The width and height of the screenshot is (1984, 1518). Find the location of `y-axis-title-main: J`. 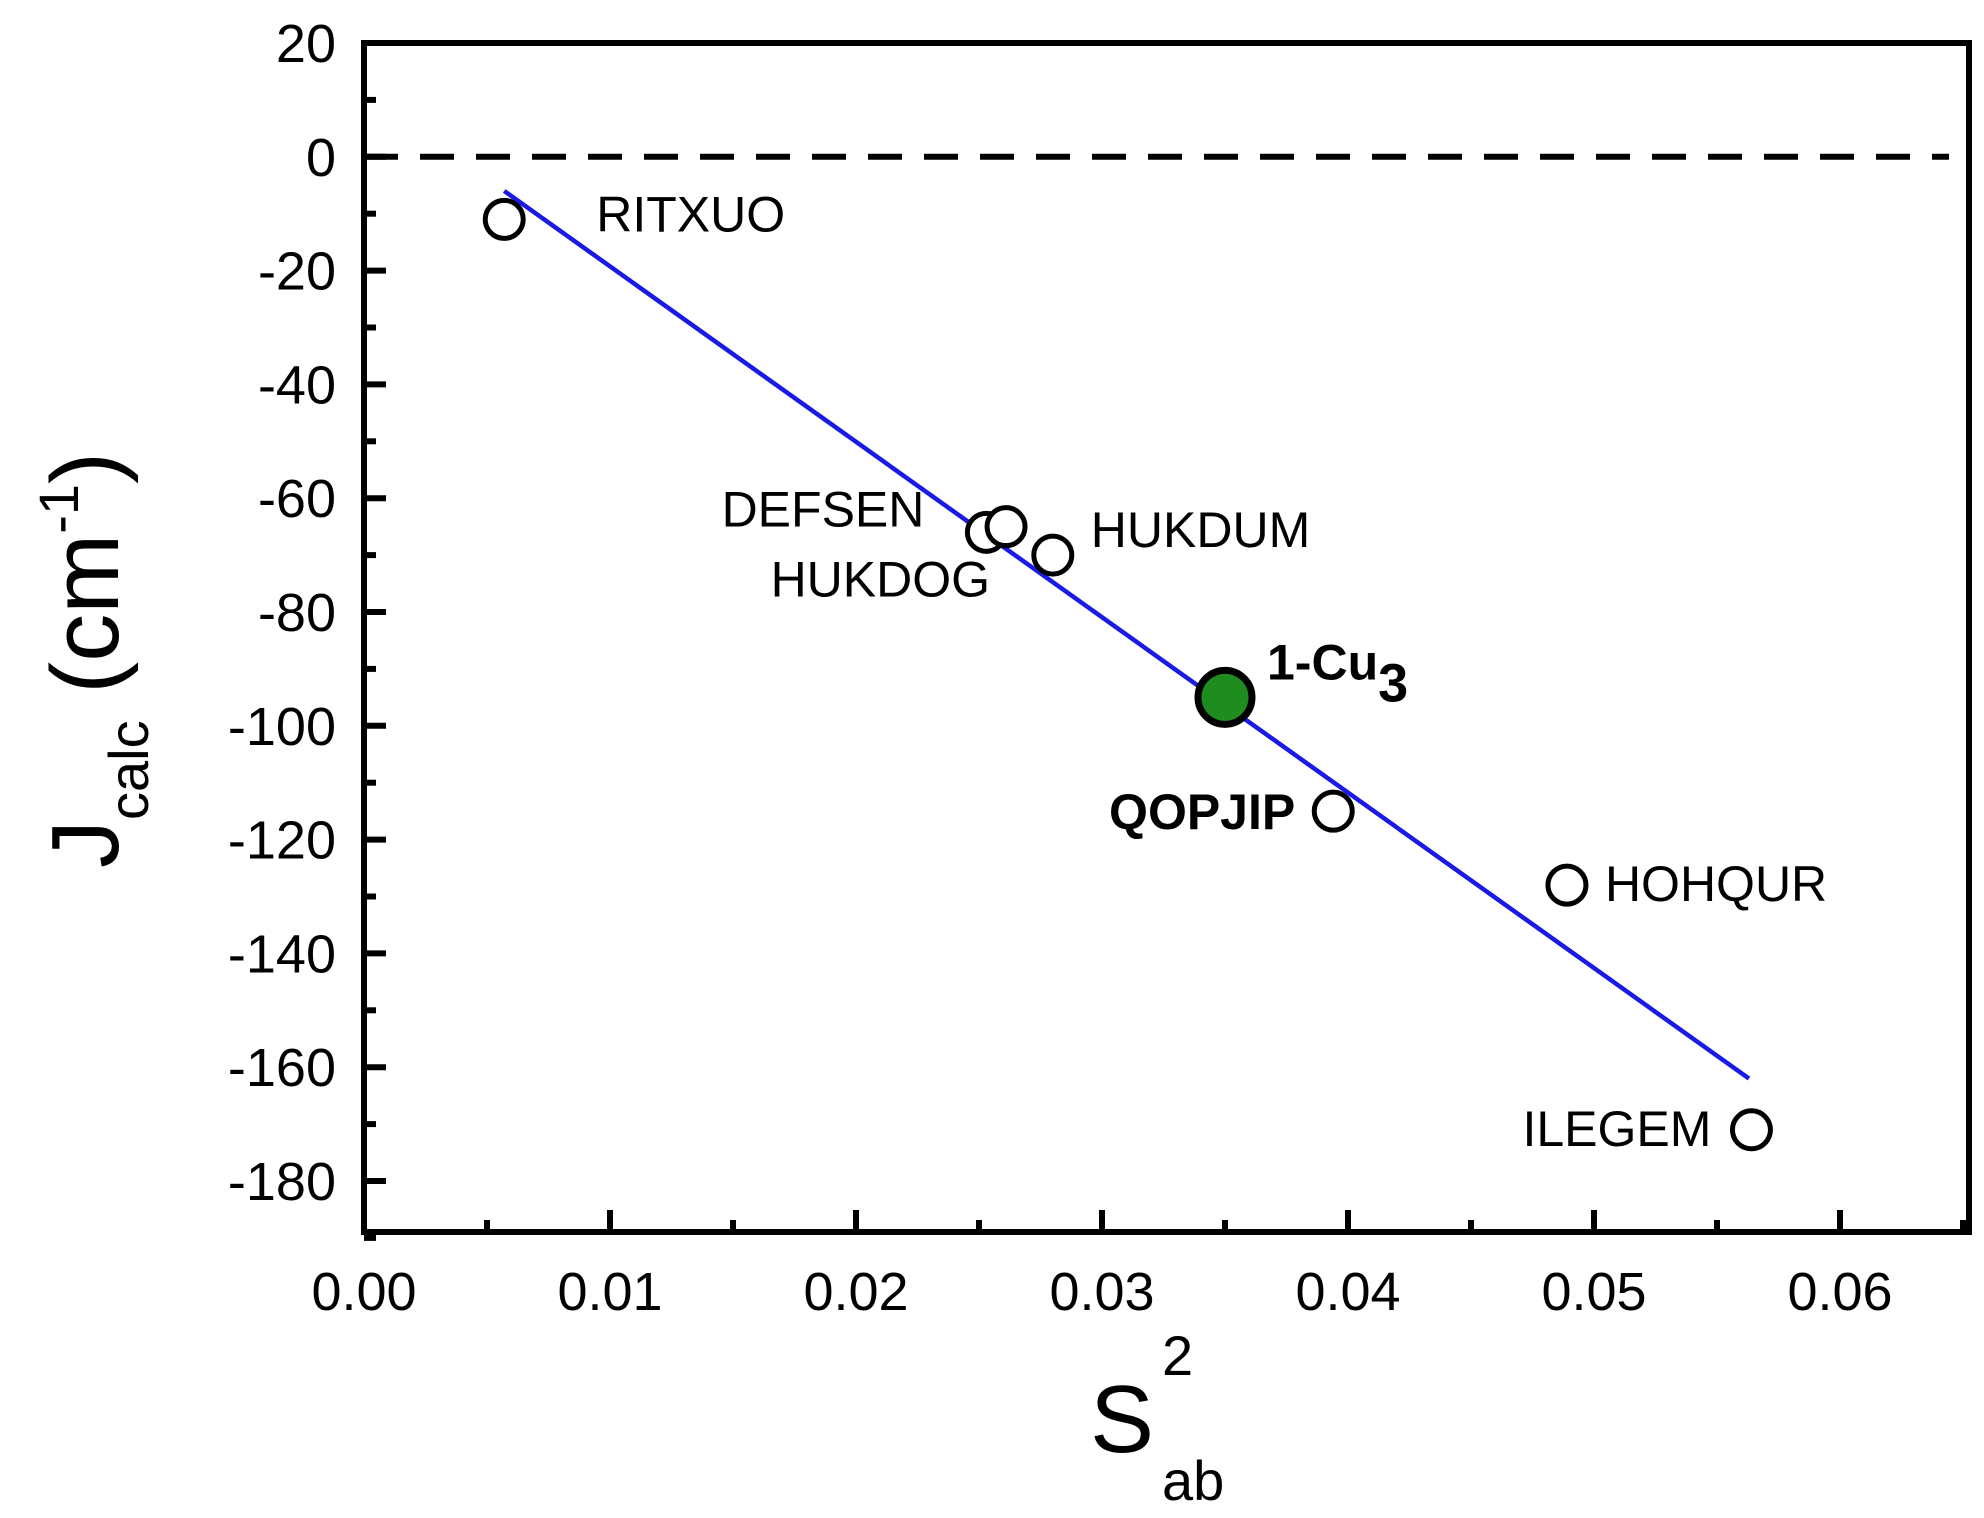

y-axis-title-main: J is located at coordinates (85, 844).